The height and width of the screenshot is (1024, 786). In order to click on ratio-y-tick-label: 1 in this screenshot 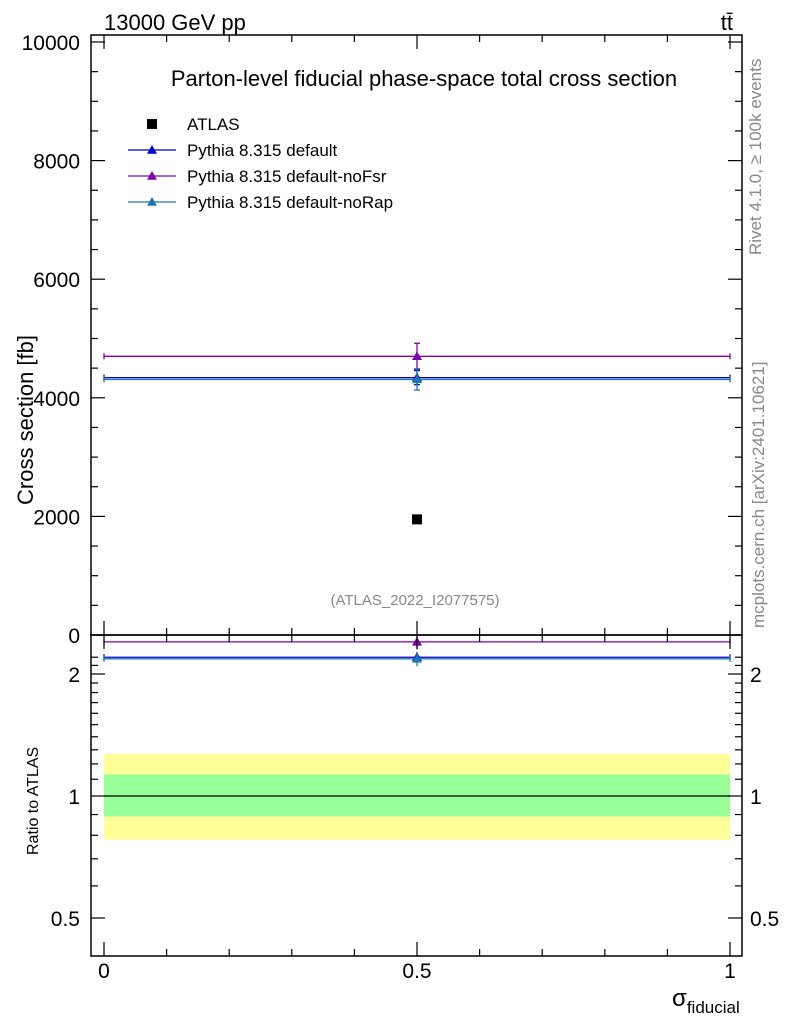, I will do `click(74, 797)`.